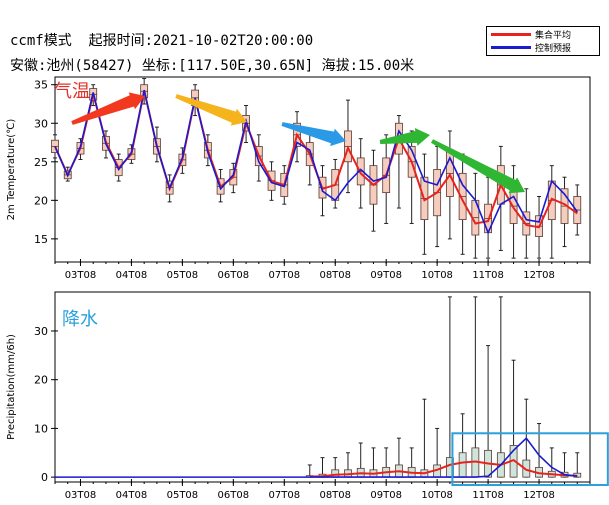  What do you see at coordinates (41, 428) in the screenshot?
I see `y-tick-label: 10` at bounding box center [41, 428].